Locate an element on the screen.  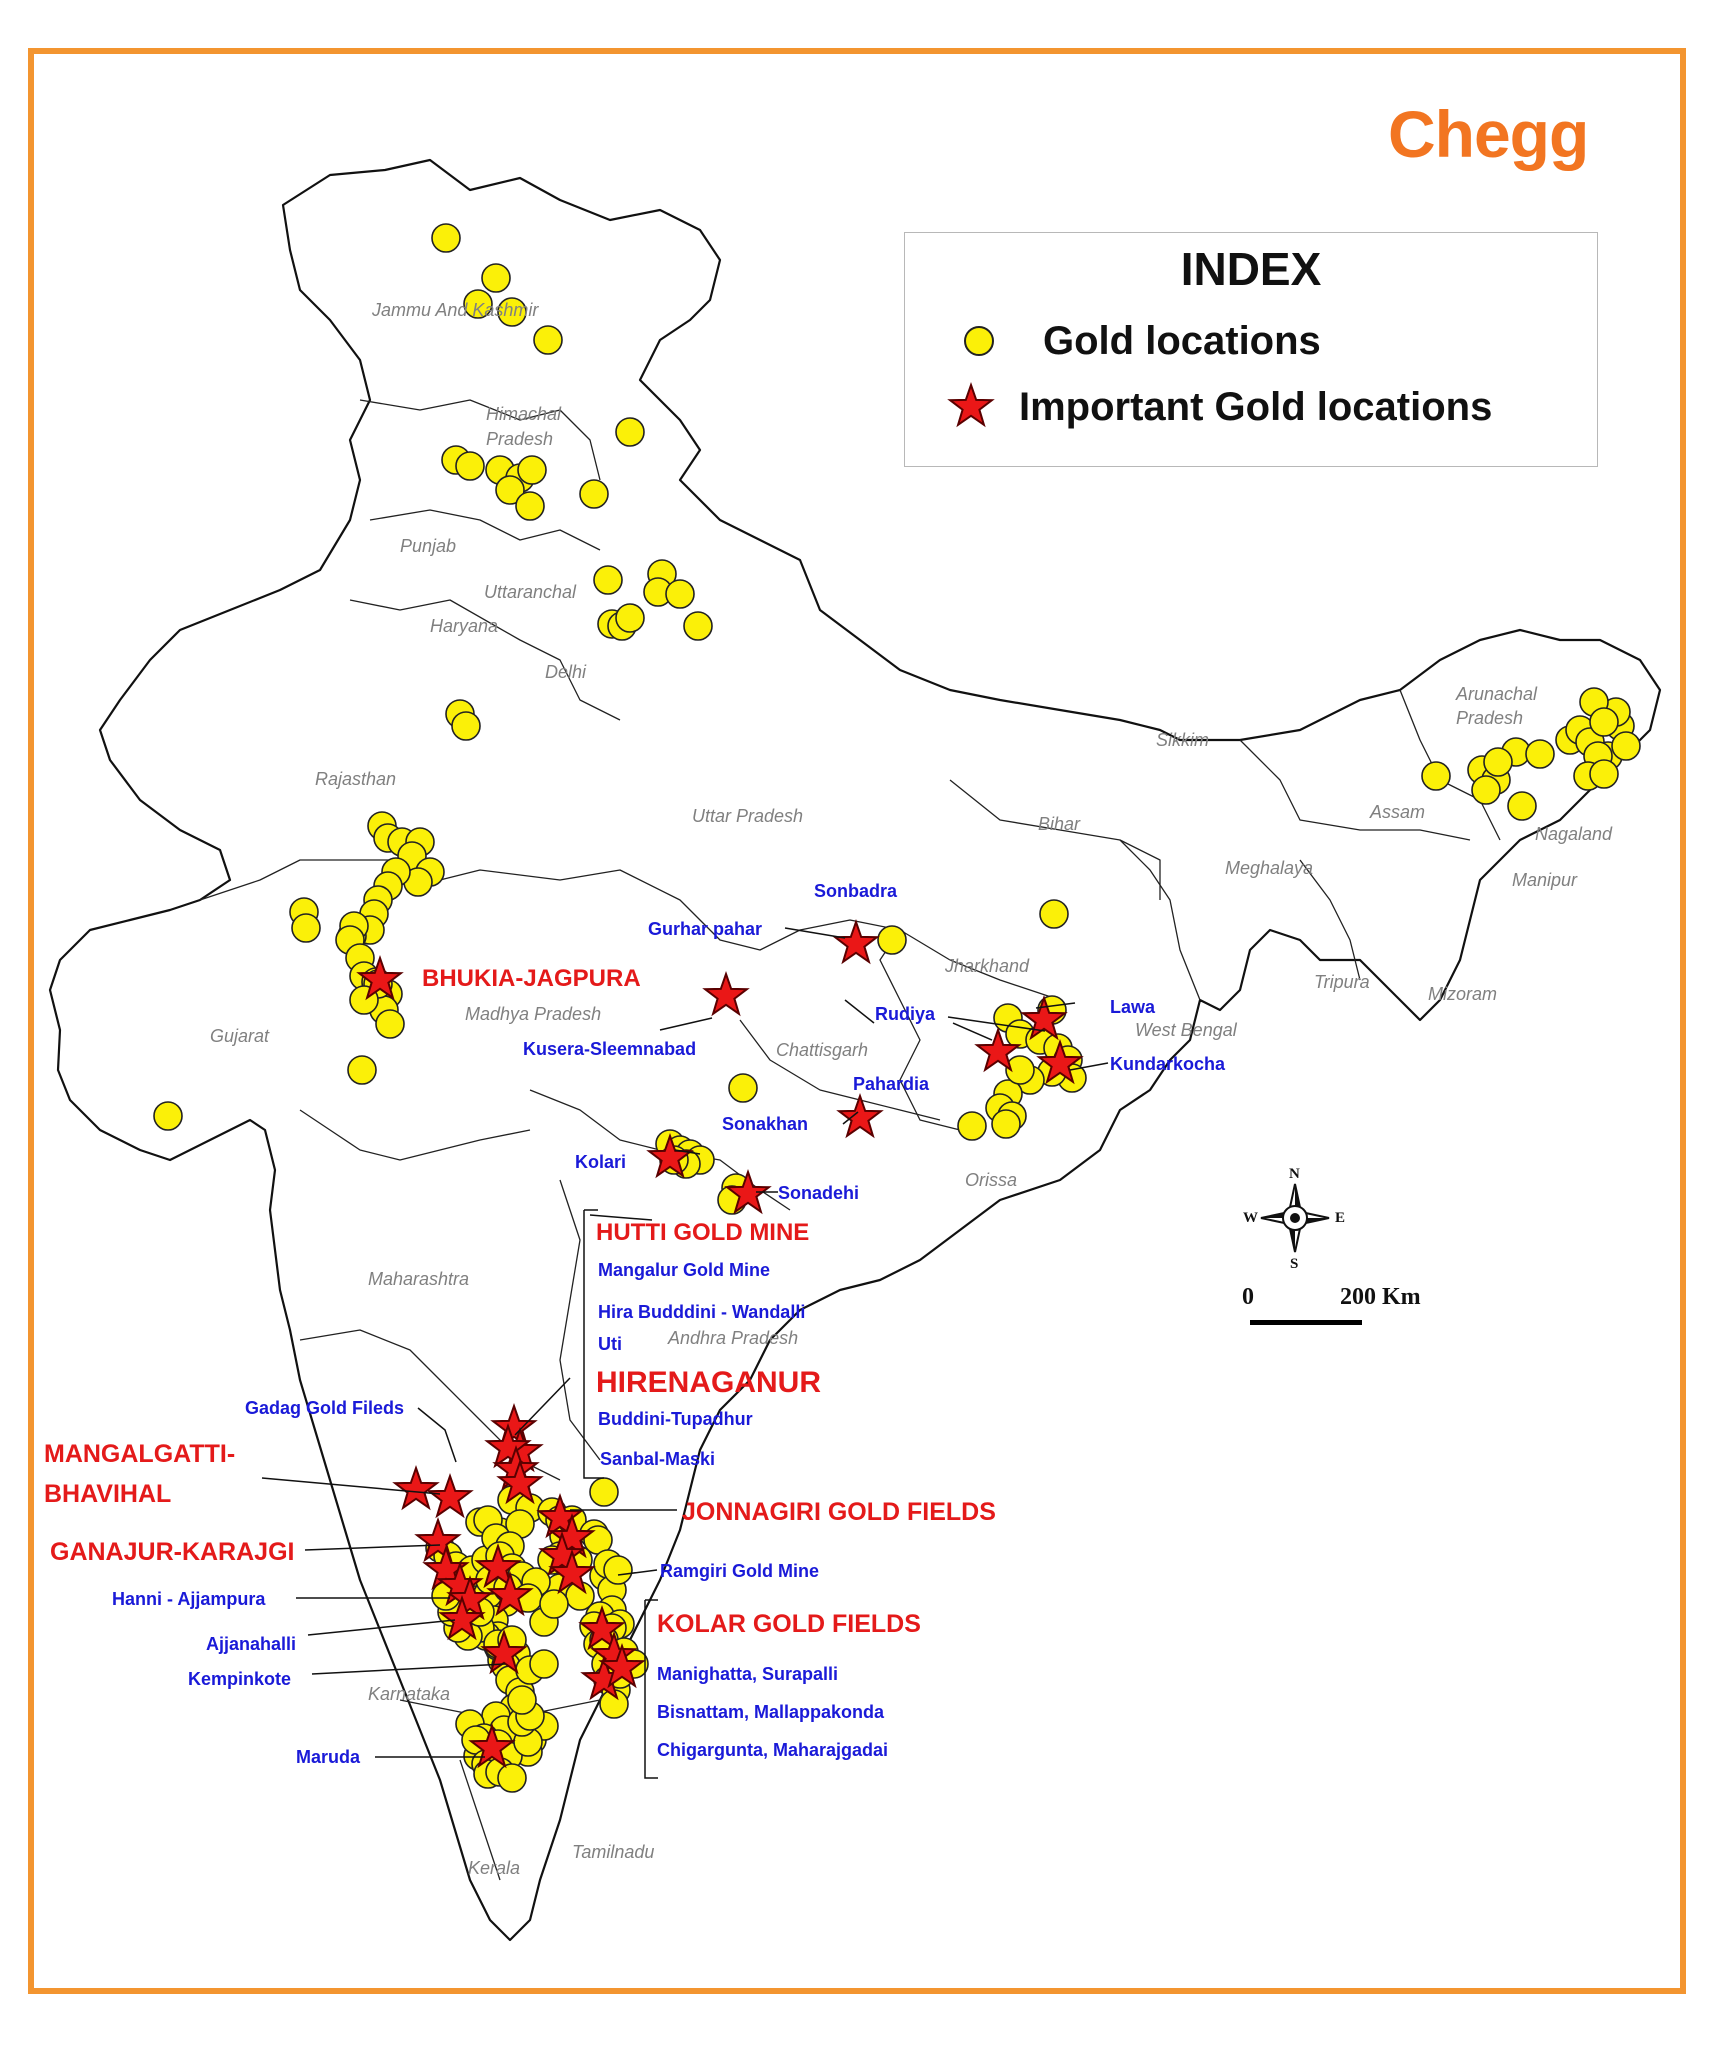
site-label-blue: Chigargunta, Maharajgadai is located at coordinates (772, 1750).